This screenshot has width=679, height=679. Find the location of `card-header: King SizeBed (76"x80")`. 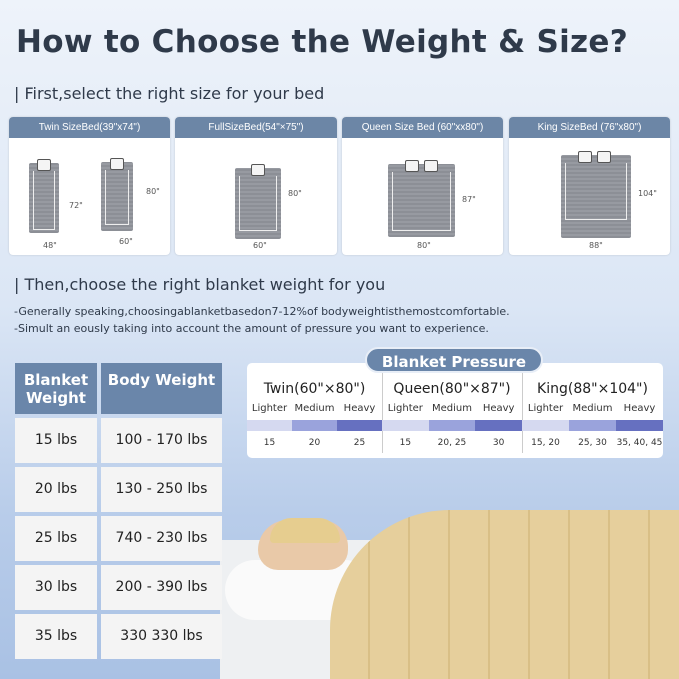

card-header: King SizeBed (76"x80") is located at coordinates (589, 127).